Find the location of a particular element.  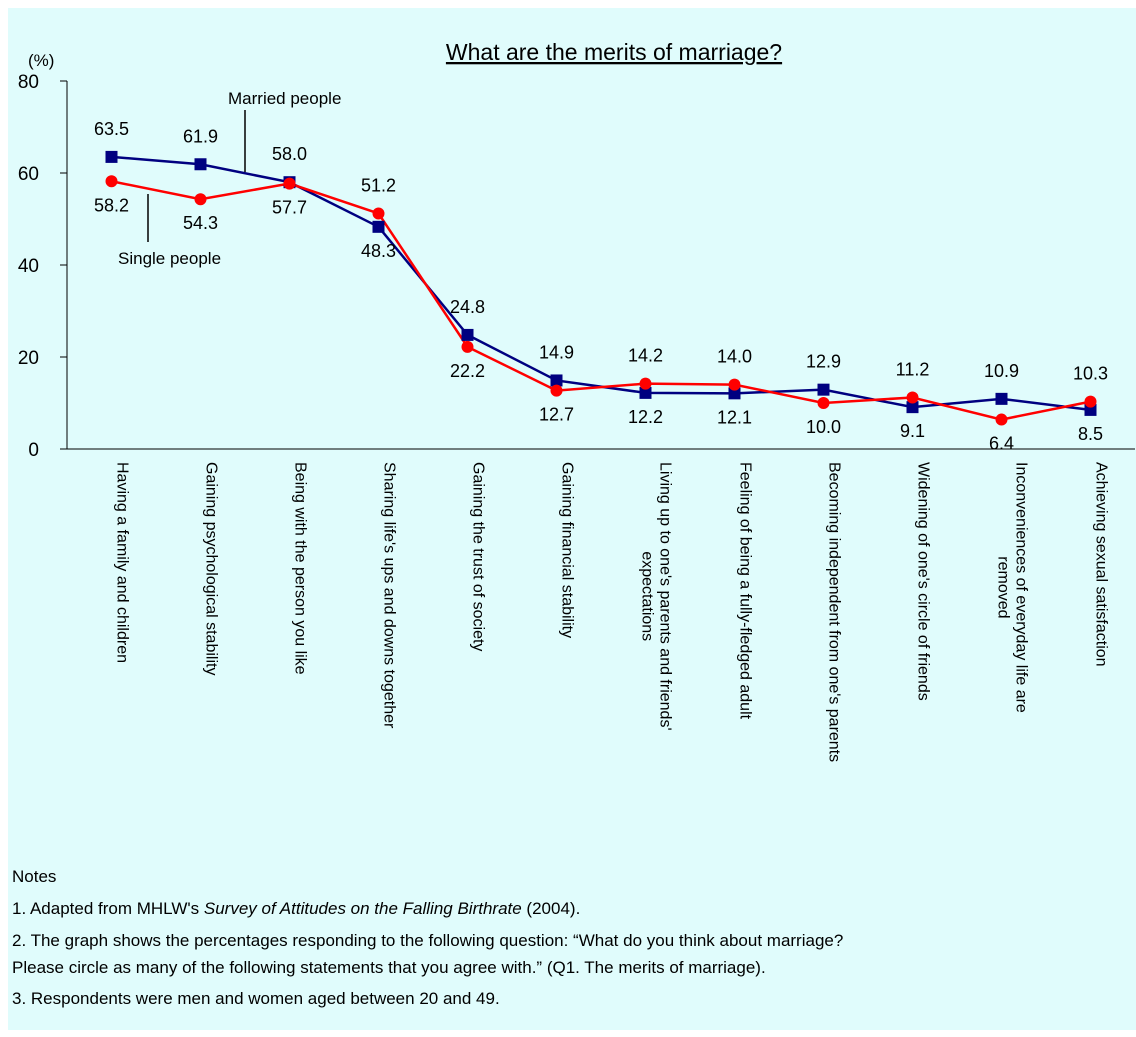

y-tick-label: 20 is located at coordinates (28, 358).